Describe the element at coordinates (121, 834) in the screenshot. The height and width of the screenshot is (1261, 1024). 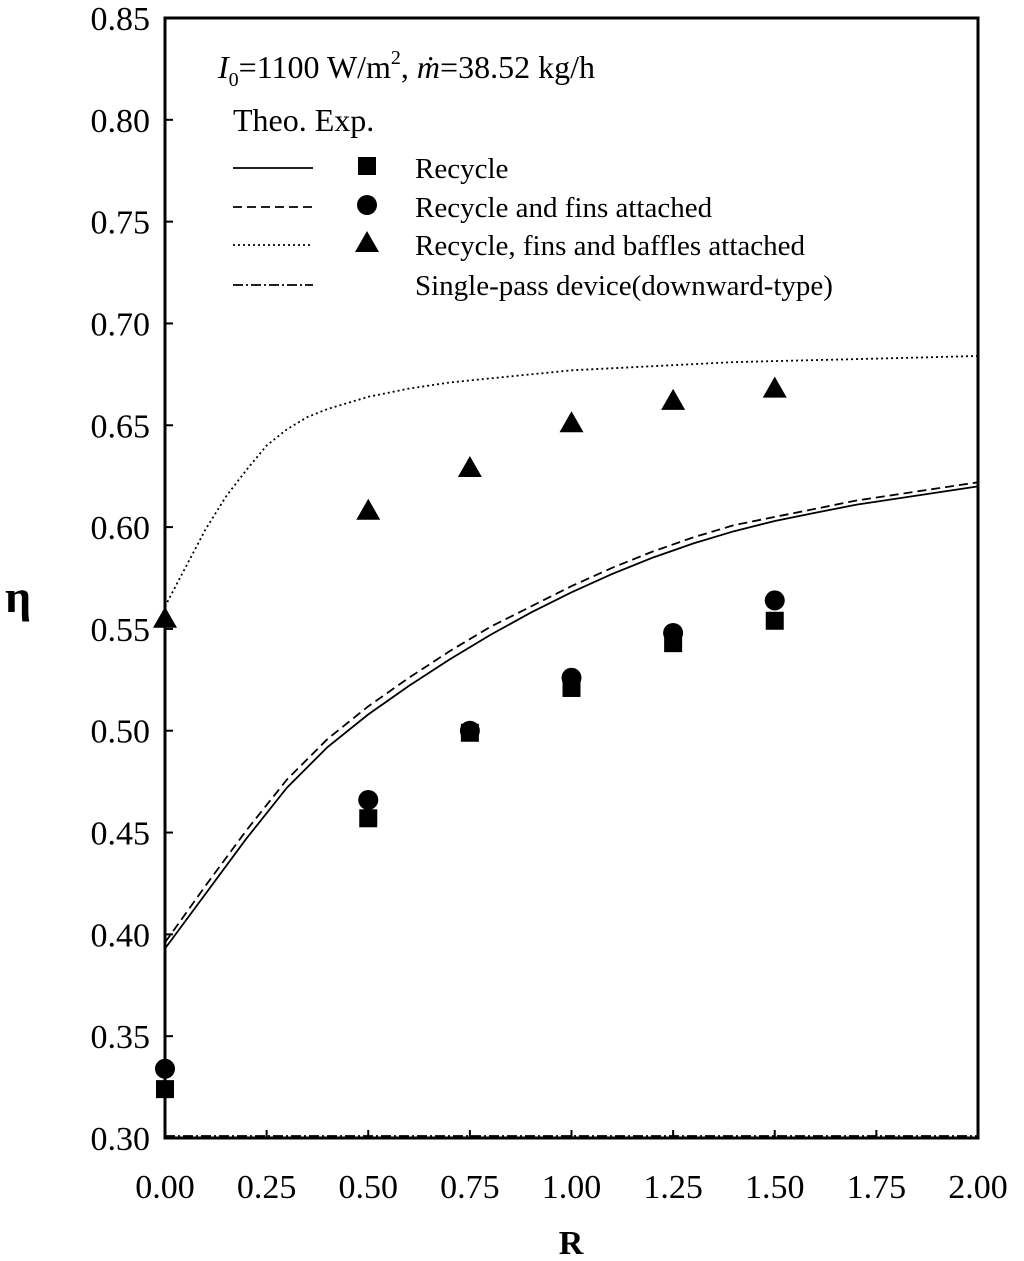
I see `y-tick-label: 0.45` at that location.